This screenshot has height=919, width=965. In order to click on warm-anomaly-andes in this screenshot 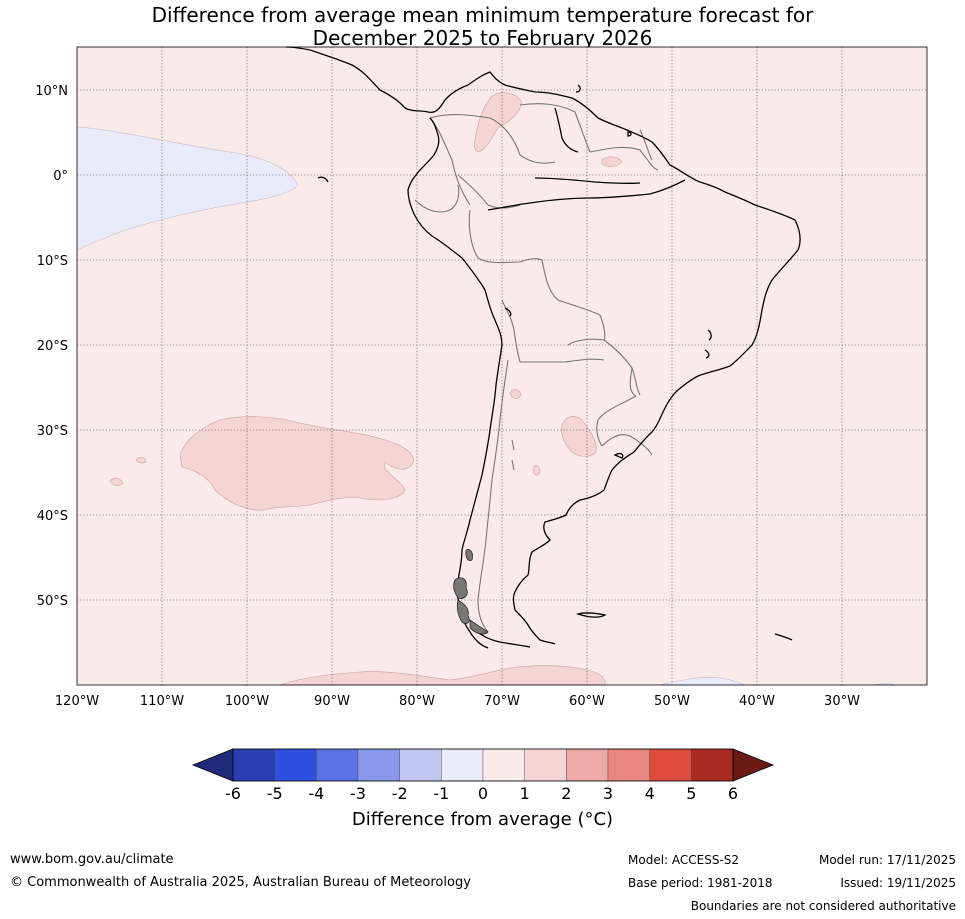, I will do `click(515, 394)`.